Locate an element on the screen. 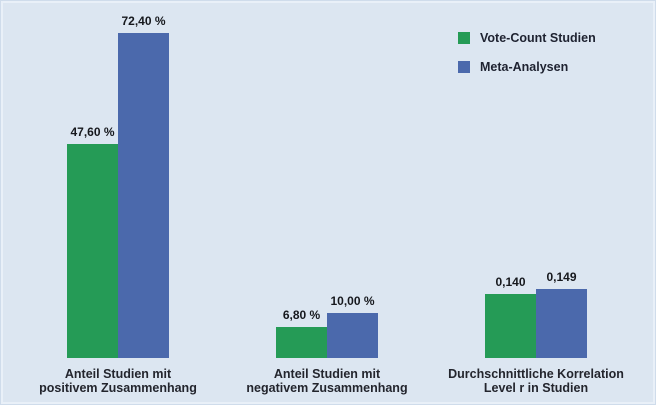 This screenshot has width=656, height=405. bar-value-label: 0,149 is located at coordinates (561, 277).